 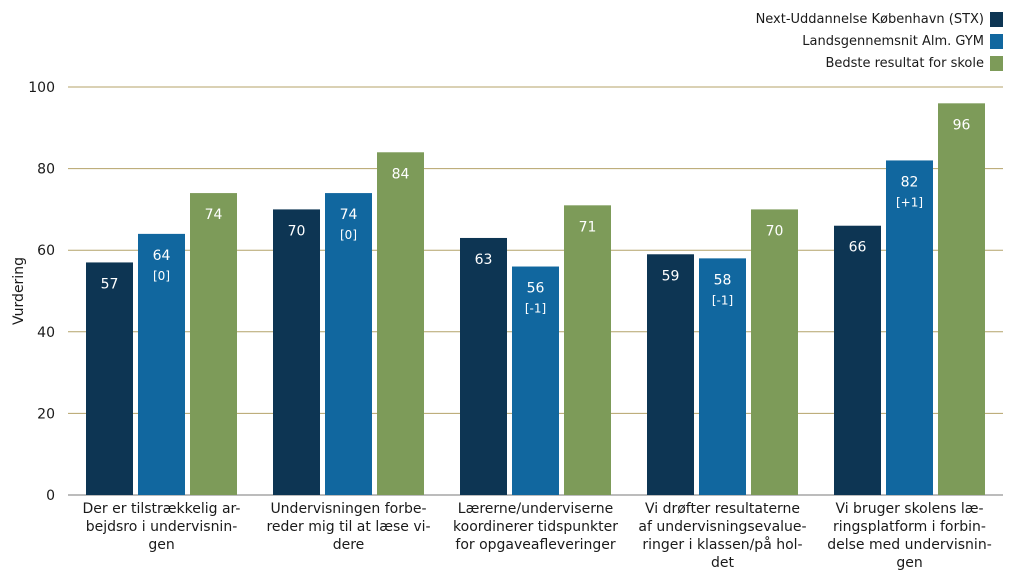 What do you see at coordinates (46, 251) in the screenshot?
I see `y-tick-label: 60` at bounding box center [46, 251].